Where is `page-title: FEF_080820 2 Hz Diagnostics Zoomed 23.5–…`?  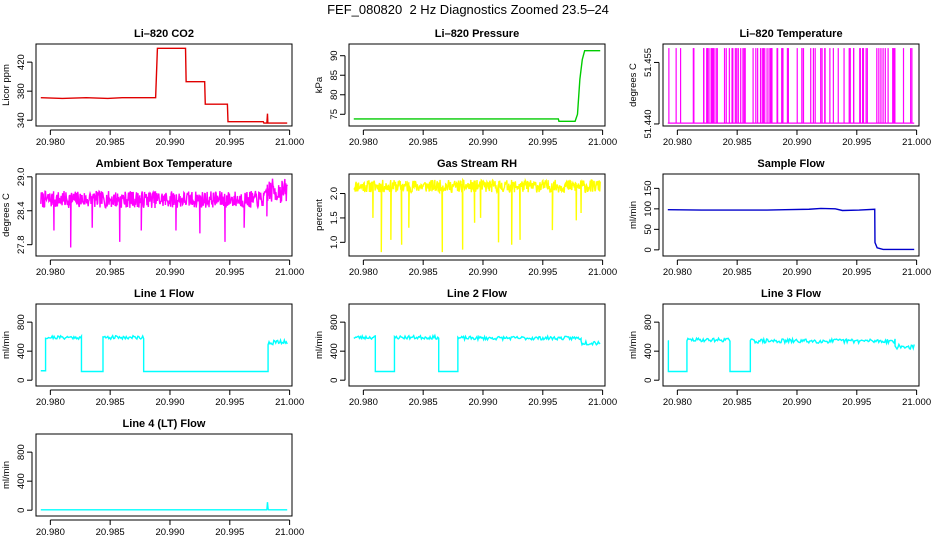
page-title: FEF_080820 2 Hz Diagnostics Zoomed 23.5–… is located at coordinates (468, 9).